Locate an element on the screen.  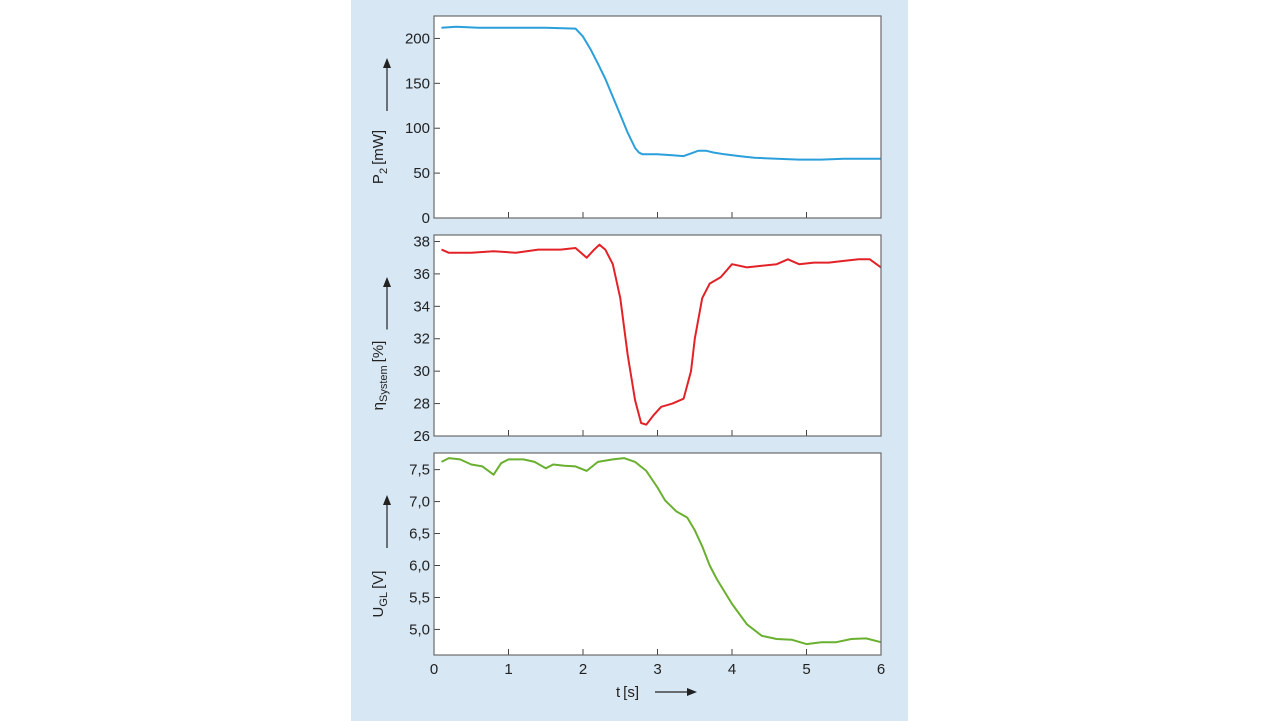
chart-power: 0 50 100 150 200 P2[mW] is located at coordinates (626, 121).